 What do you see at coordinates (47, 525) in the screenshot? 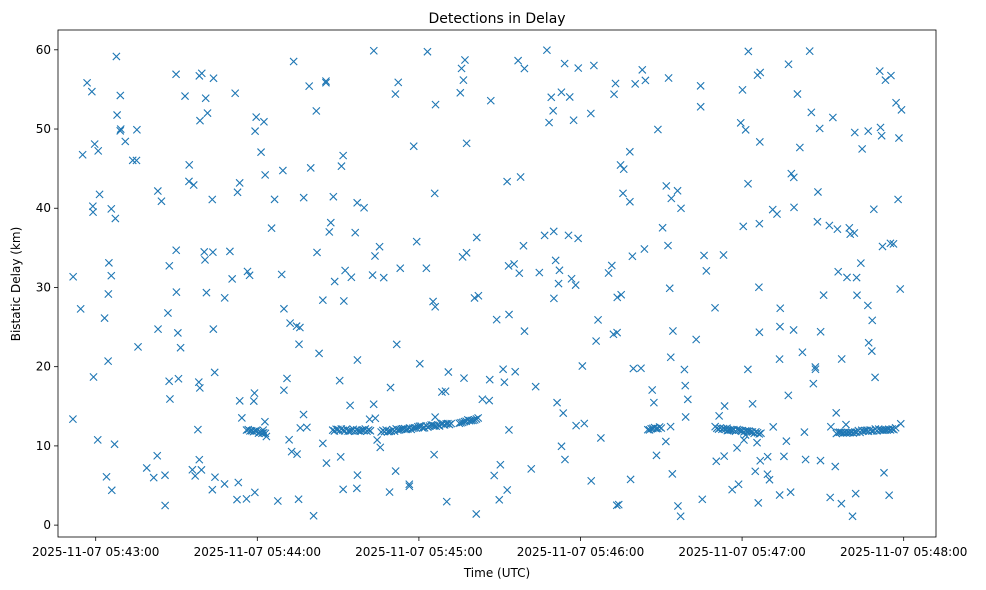
I see `y-tick-label: 0` at bounding box center [47, 525].